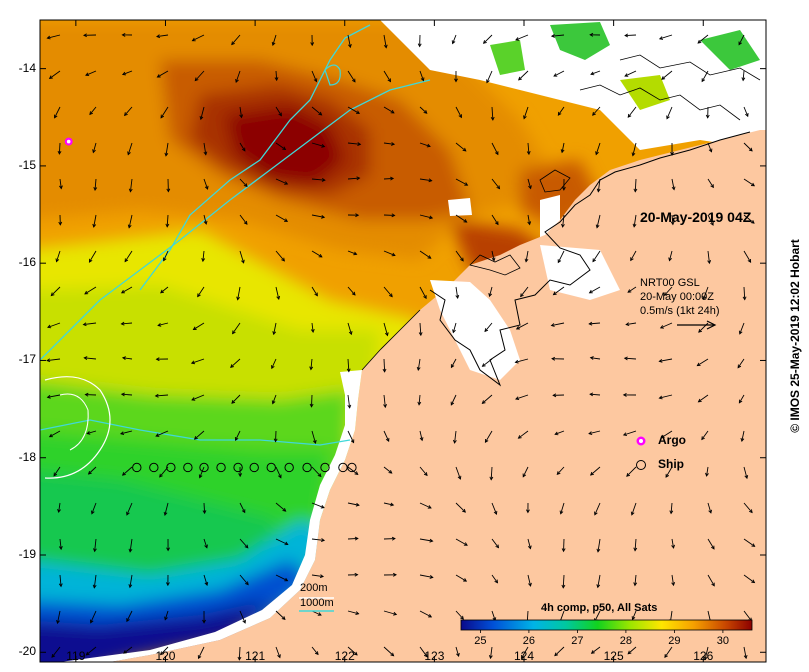 The height and width of the screenshot is (672, 809). I want to click on colorbar-tick-label: 29, so click(674, 641).